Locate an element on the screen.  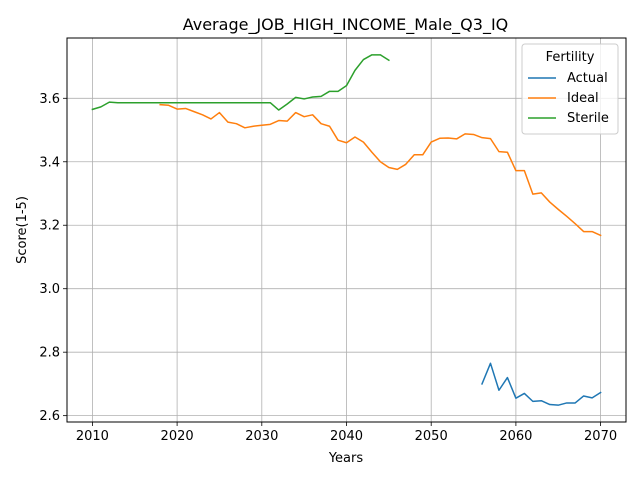
y-tick-label: 3.0 is located at coordinates (49, 289).